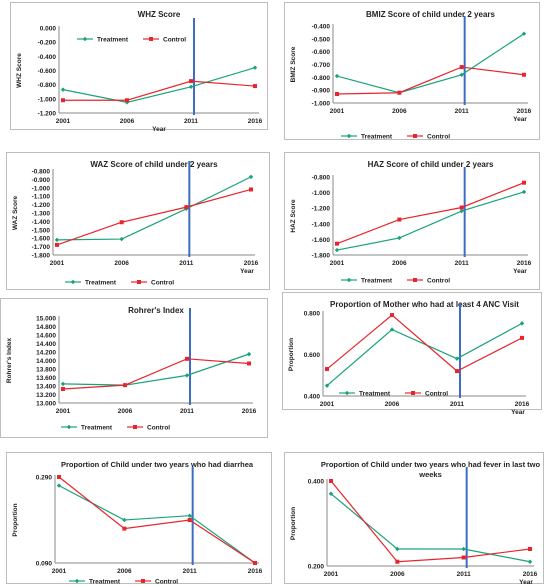  What do you see at coordinates (44, 478) in the screenshot?
I see `y-tick-label: 0.290` at bounding box center [44, 478].